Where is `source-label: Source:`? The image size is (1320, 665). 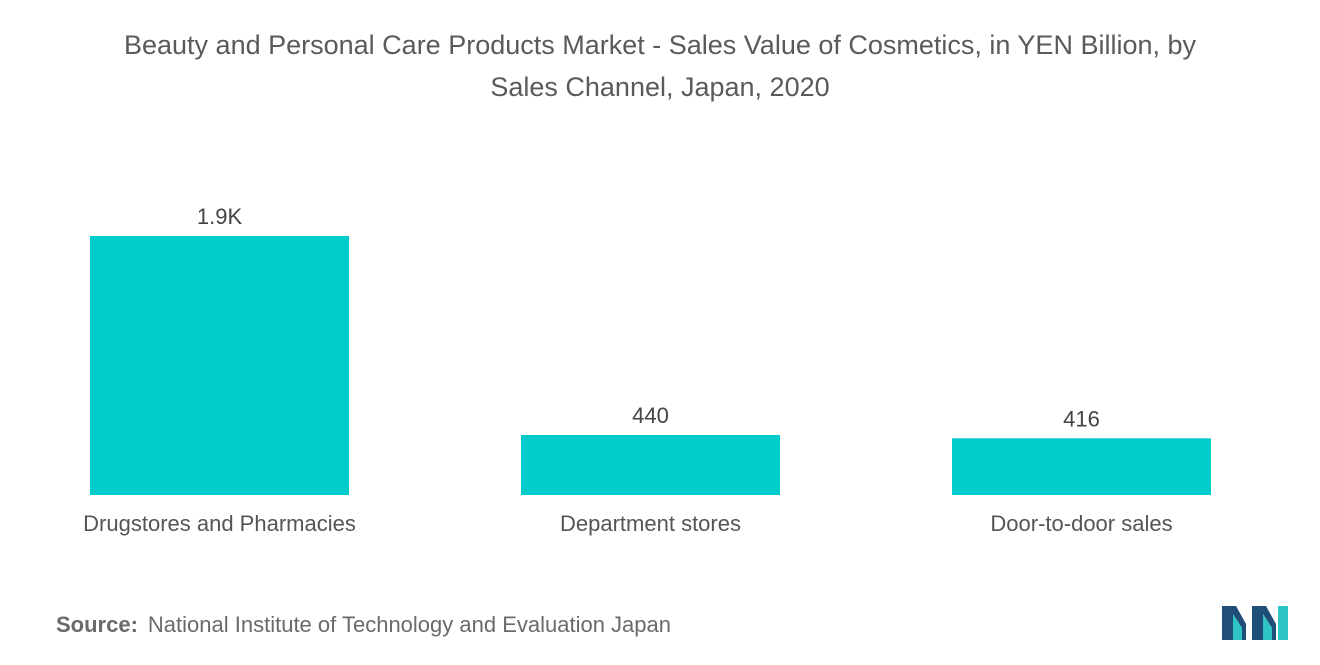 source-label: Source: is located at coordinates (97, 624).